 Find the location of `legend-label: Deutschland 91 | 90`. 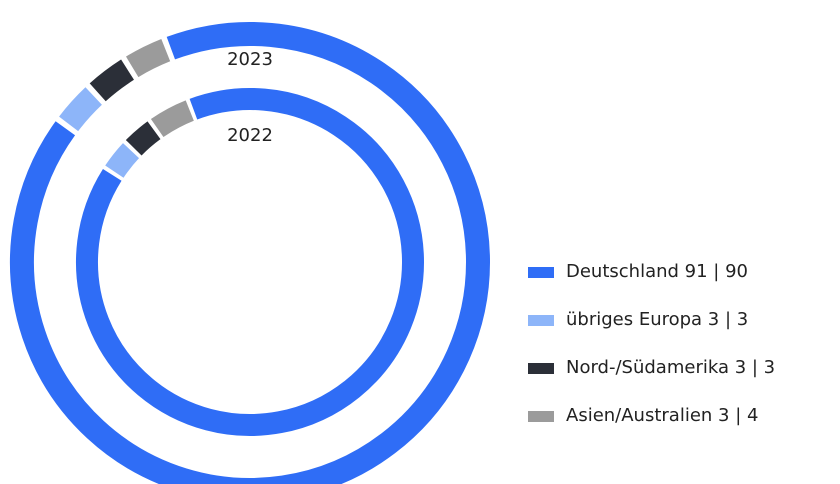

legend-label: Deutschland 91 | 90 is located at coordinates (657, 271).